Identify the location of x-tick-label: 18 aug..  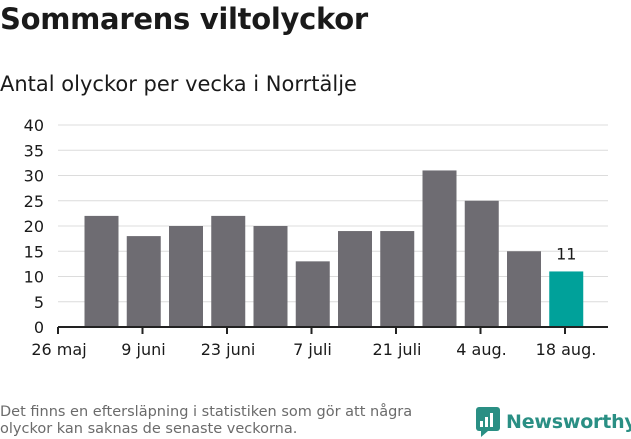
(566, 349).